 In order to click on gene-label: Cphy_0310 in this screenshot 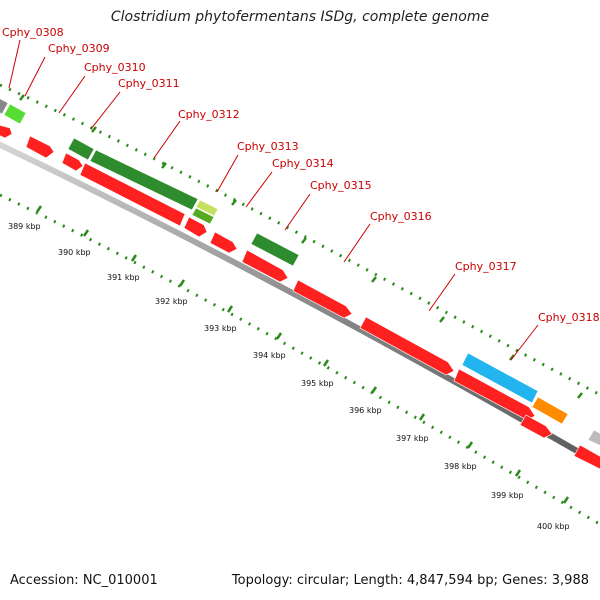, I will do `click(115, 67)`.